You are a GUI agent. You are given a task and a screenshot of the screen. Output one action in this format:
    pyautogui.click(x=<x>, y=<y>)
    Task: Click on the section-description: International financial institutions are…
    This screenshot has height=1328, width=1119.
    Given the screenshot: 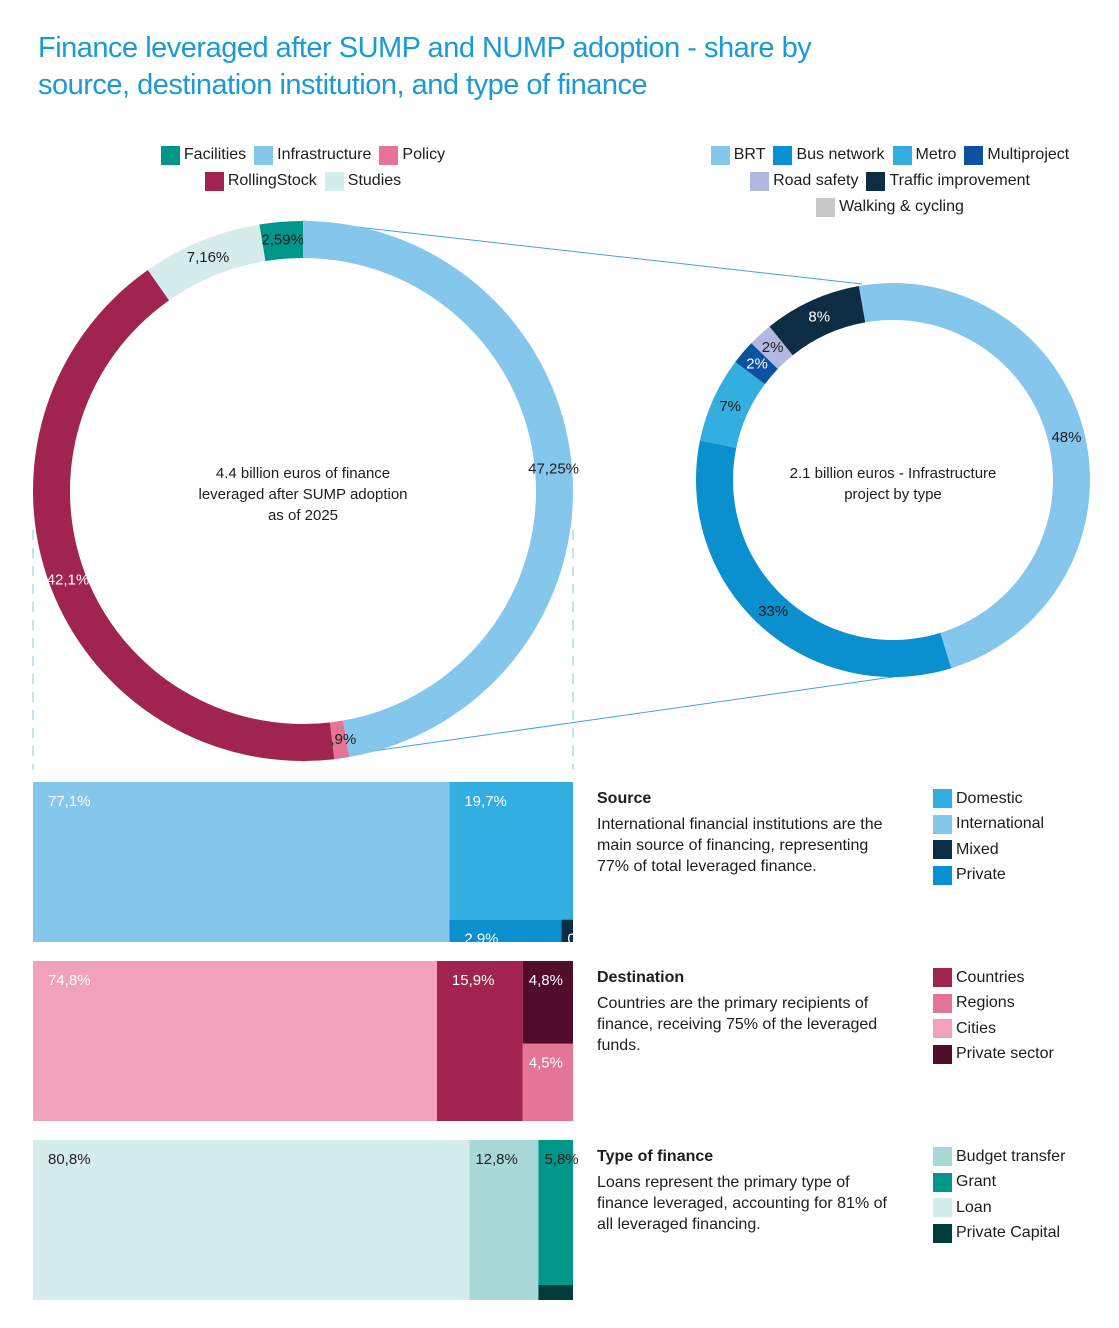 What is the action you would take?
    pyautogui.click(x=740, y=845)
    